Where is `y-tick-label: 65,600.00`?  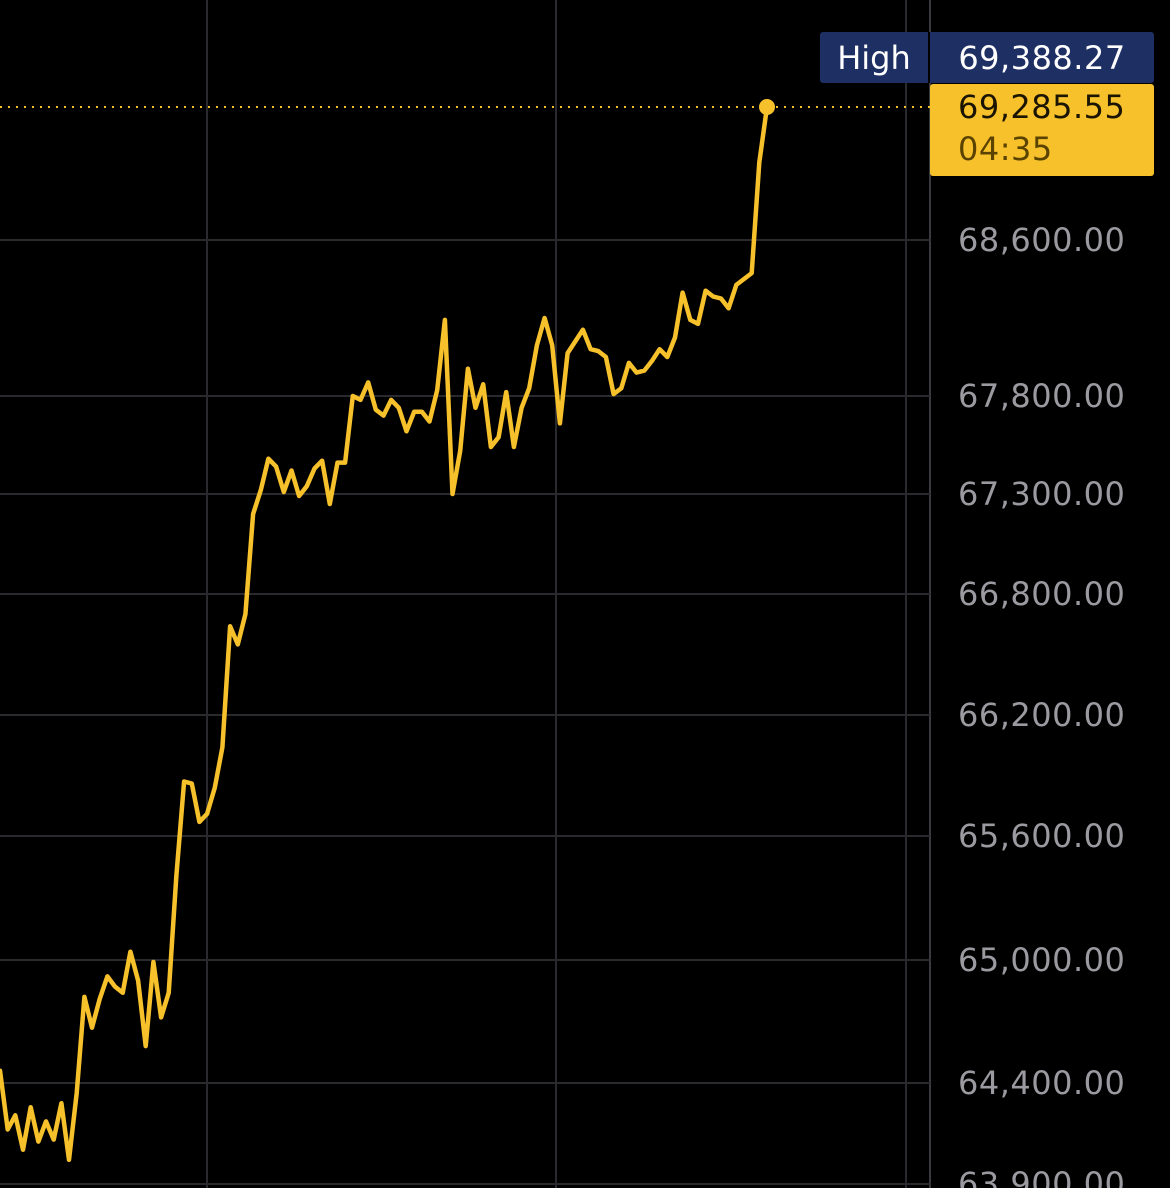 y-tick-label: 65,600.00 is located at coordinates (1041, 836).